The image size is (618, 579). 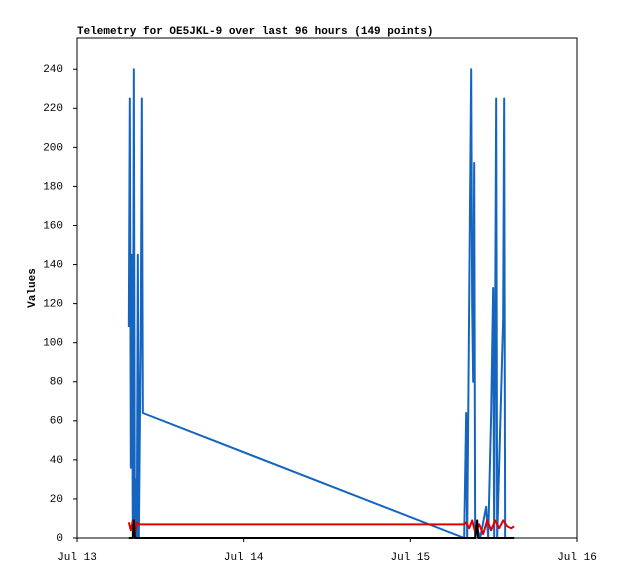 I want to click on y-tick-label: 120, so click(x=53, y=305).